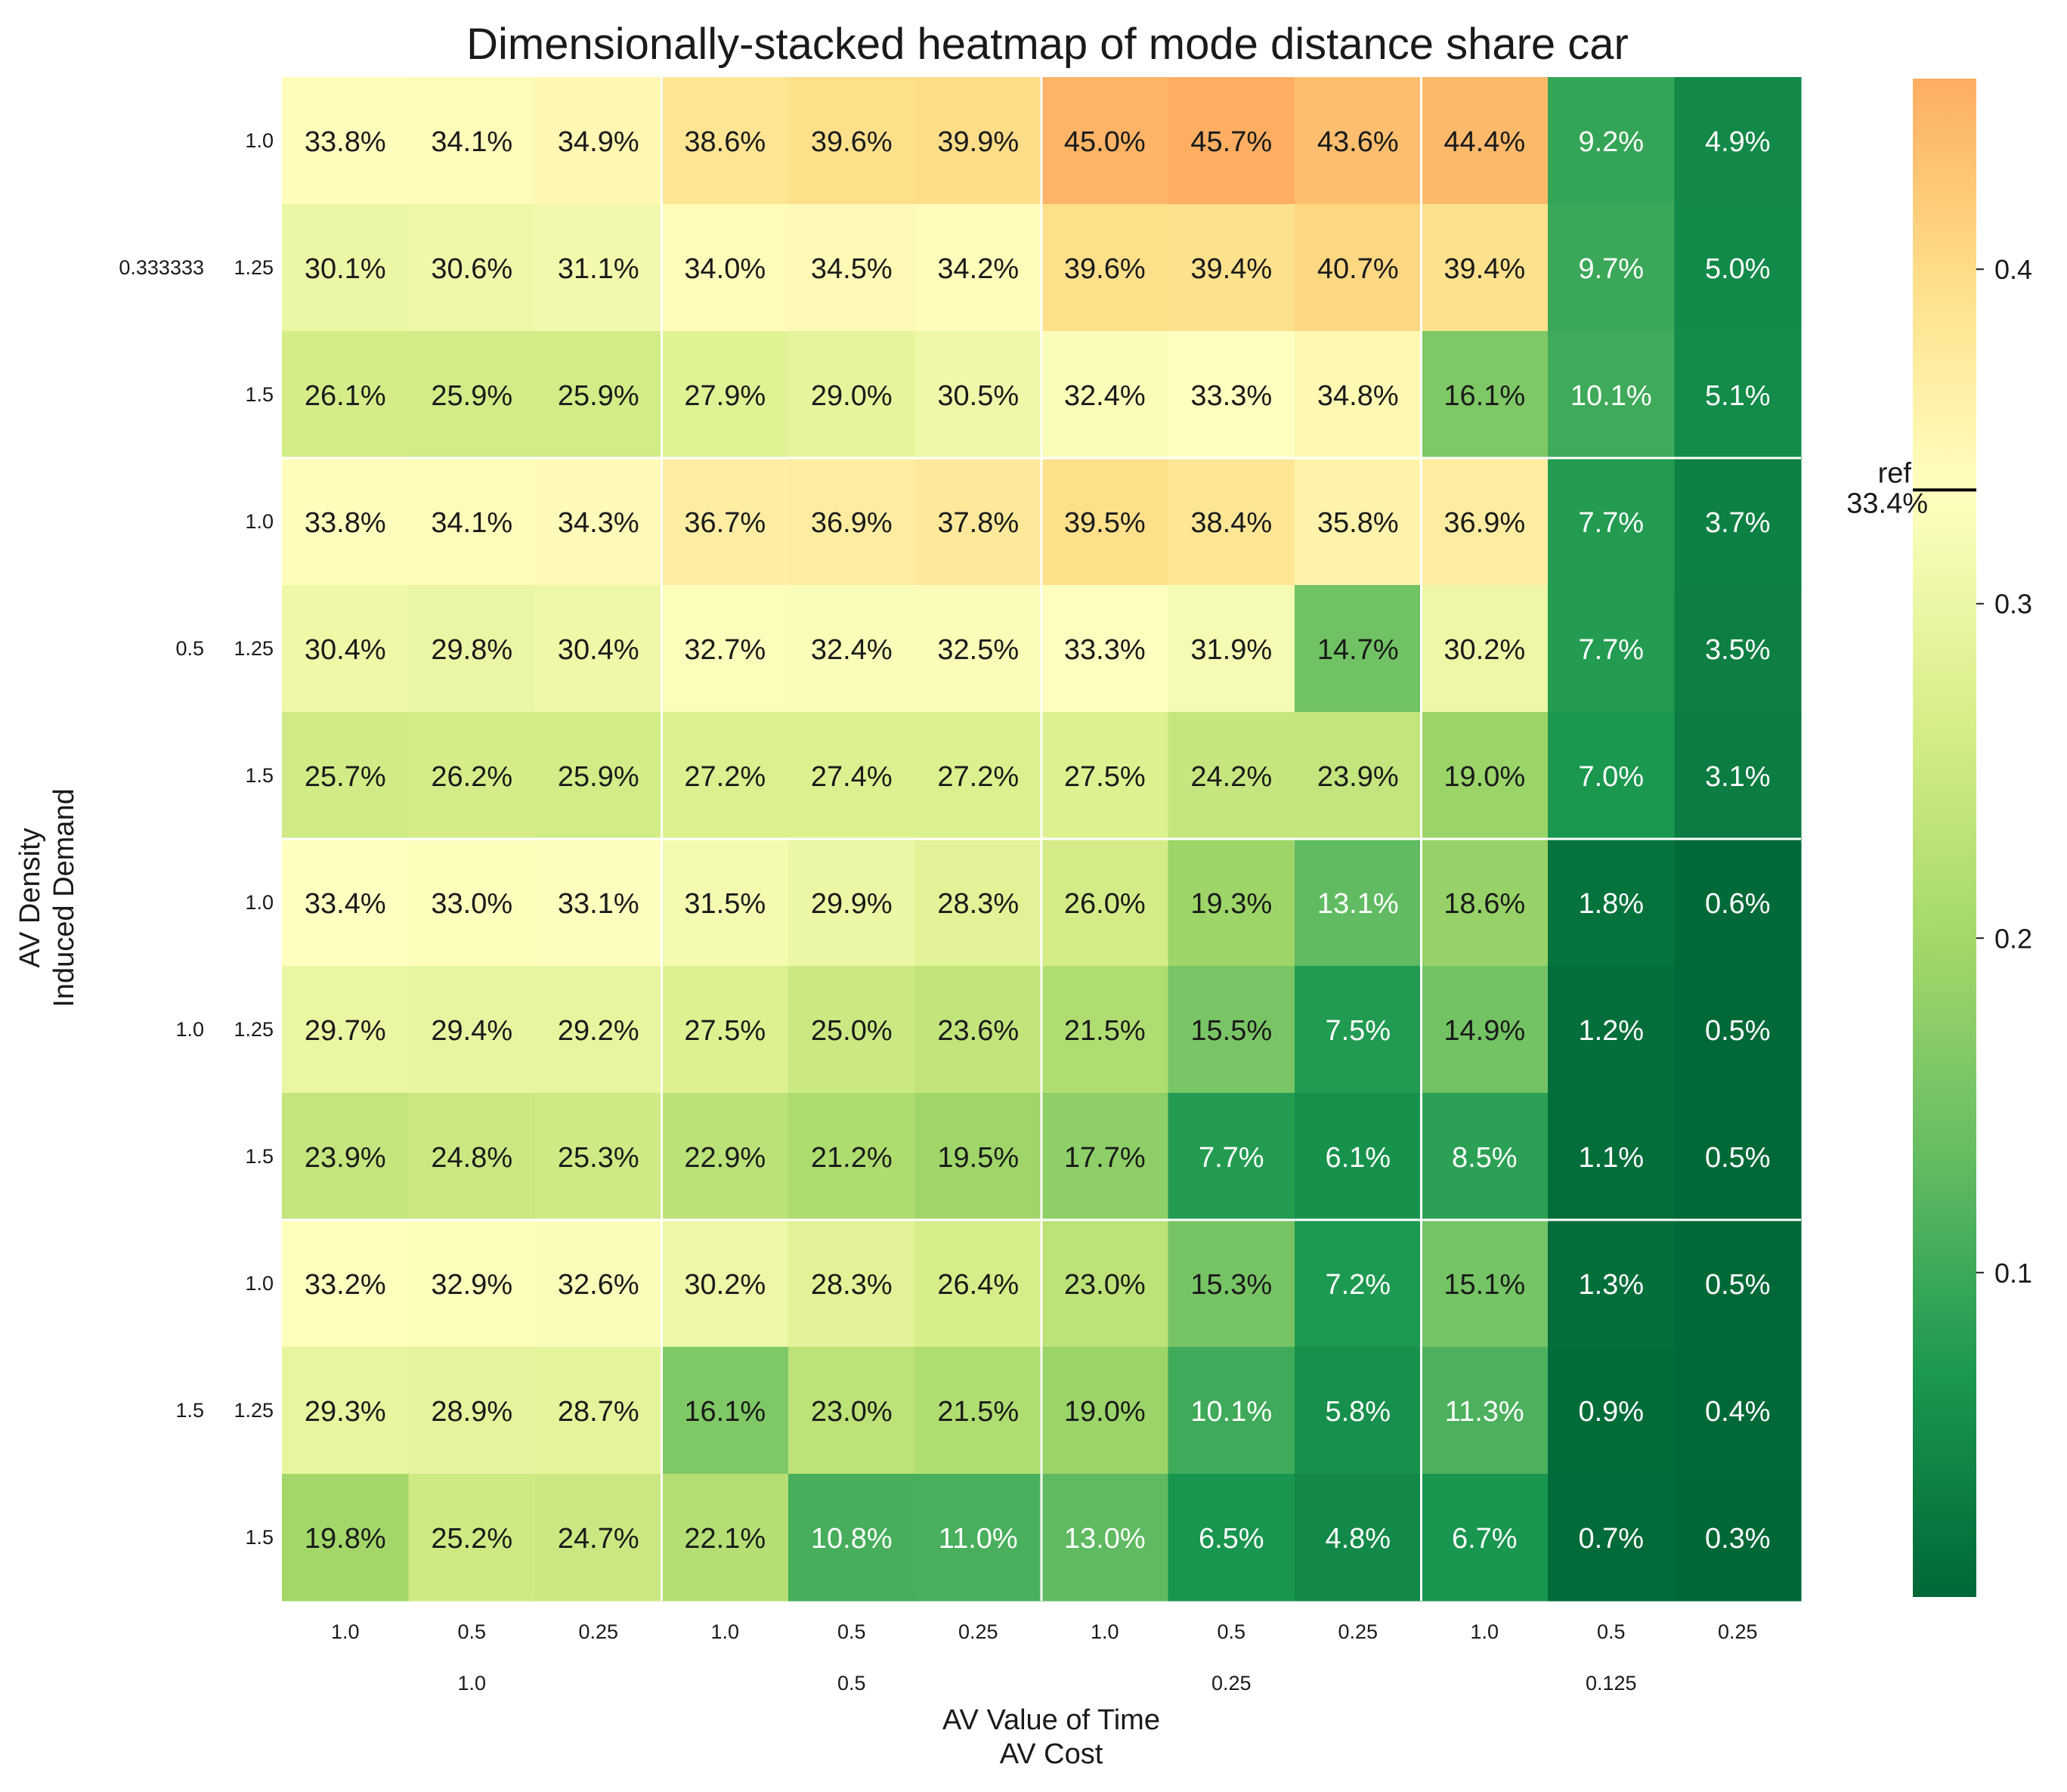  Describe the element at coordinates (598, 650) in the screenshot. I see `heatmap-cell-label: 30.4%` at that location.